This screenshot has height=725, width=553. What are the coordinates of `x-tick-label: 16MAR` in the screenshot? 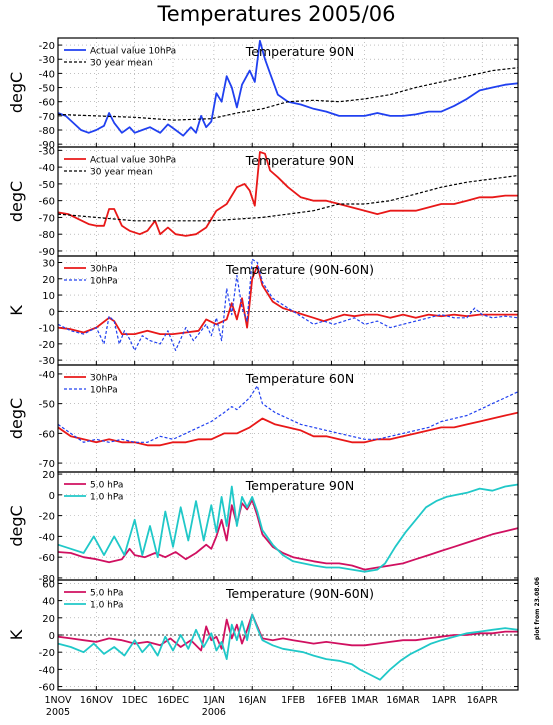 It's located at (403, 700).